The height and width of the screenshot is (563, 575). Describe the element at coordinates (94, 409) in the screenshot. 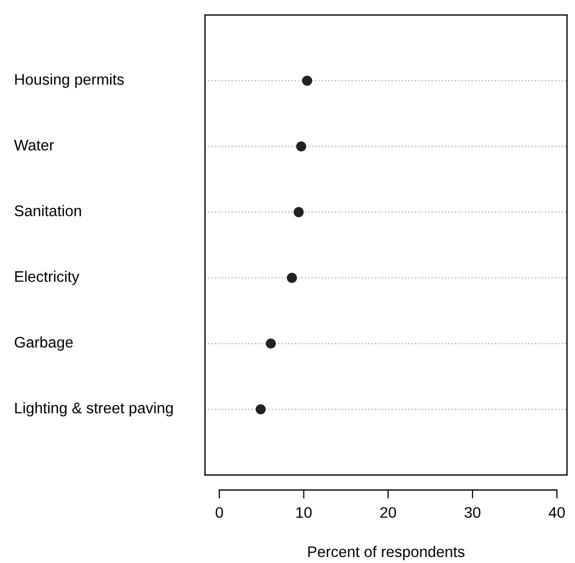

I see `y-tick-label: Lighting & street paving` at that location.